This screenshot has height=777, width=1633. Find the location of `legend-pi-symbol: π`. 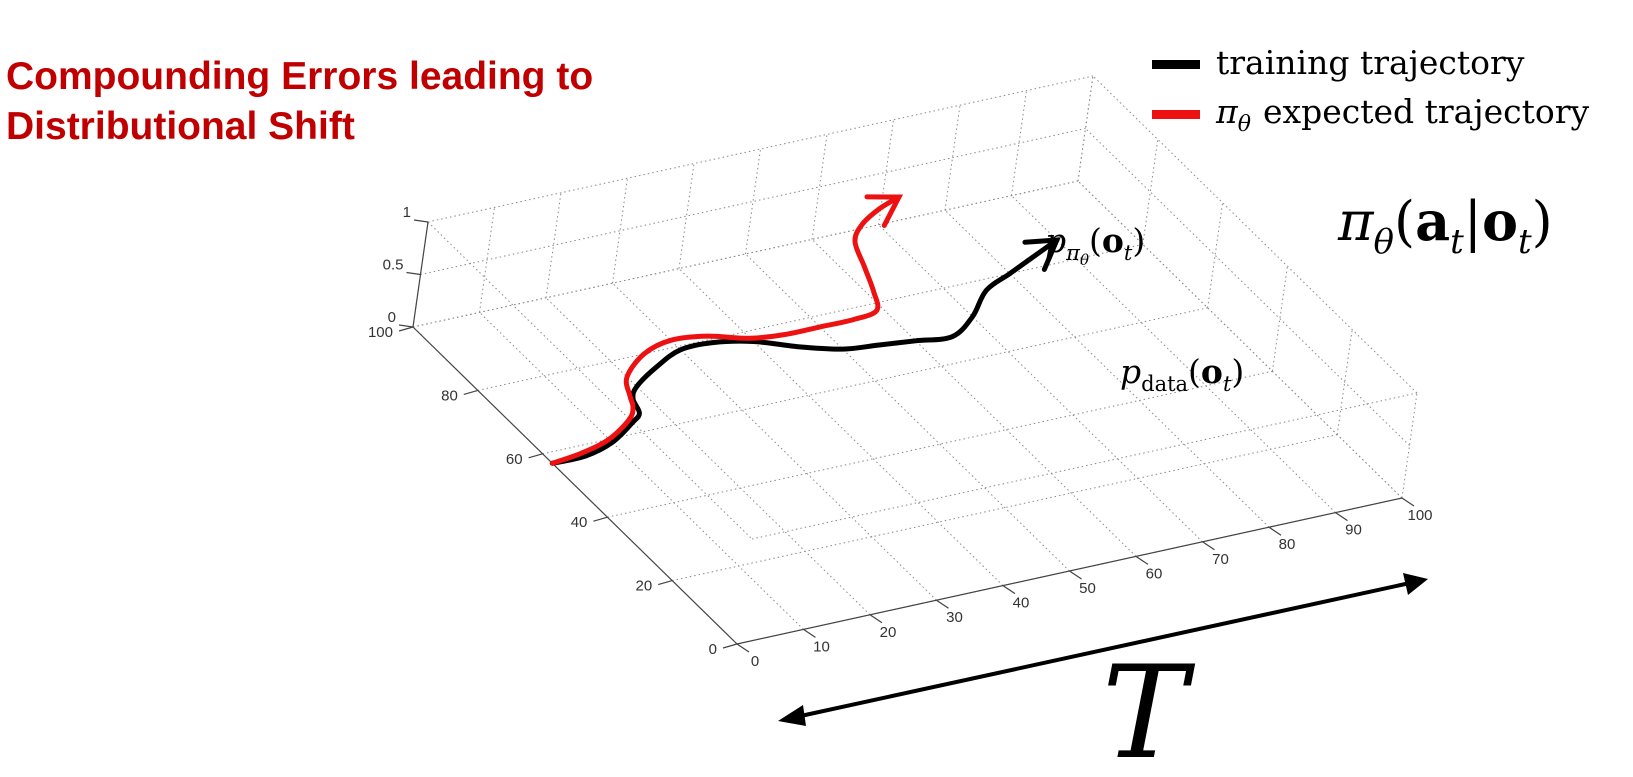

legend-pi-symbol: π is located at coordinates (1227, 111).